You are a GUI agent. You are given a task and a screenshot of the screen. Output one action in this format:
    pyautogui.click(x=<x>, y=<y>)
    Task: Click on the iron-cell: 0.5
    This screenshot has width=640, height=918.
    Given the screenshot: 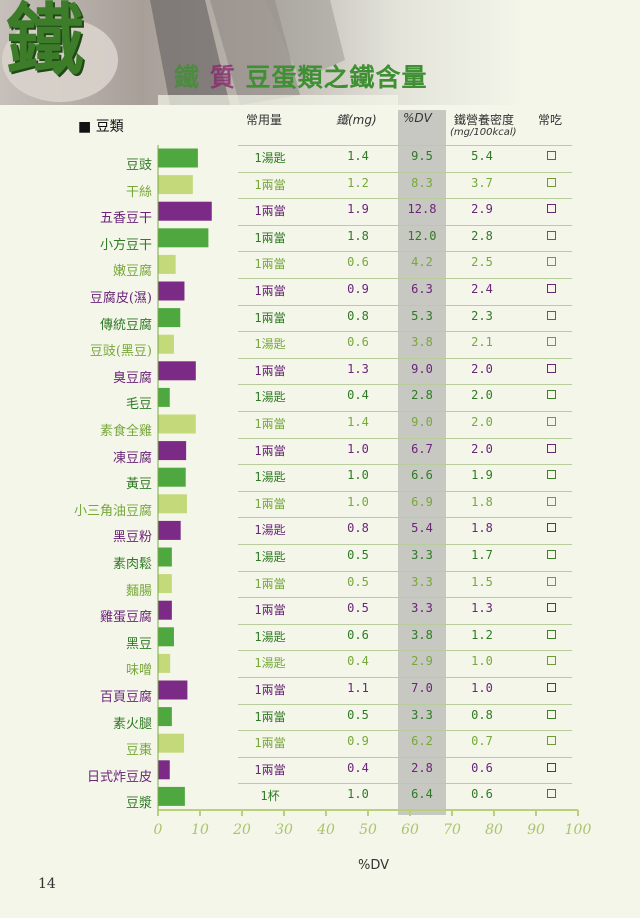 What is the action you would take?
    pyautogui.click(x=358, y=581)
    